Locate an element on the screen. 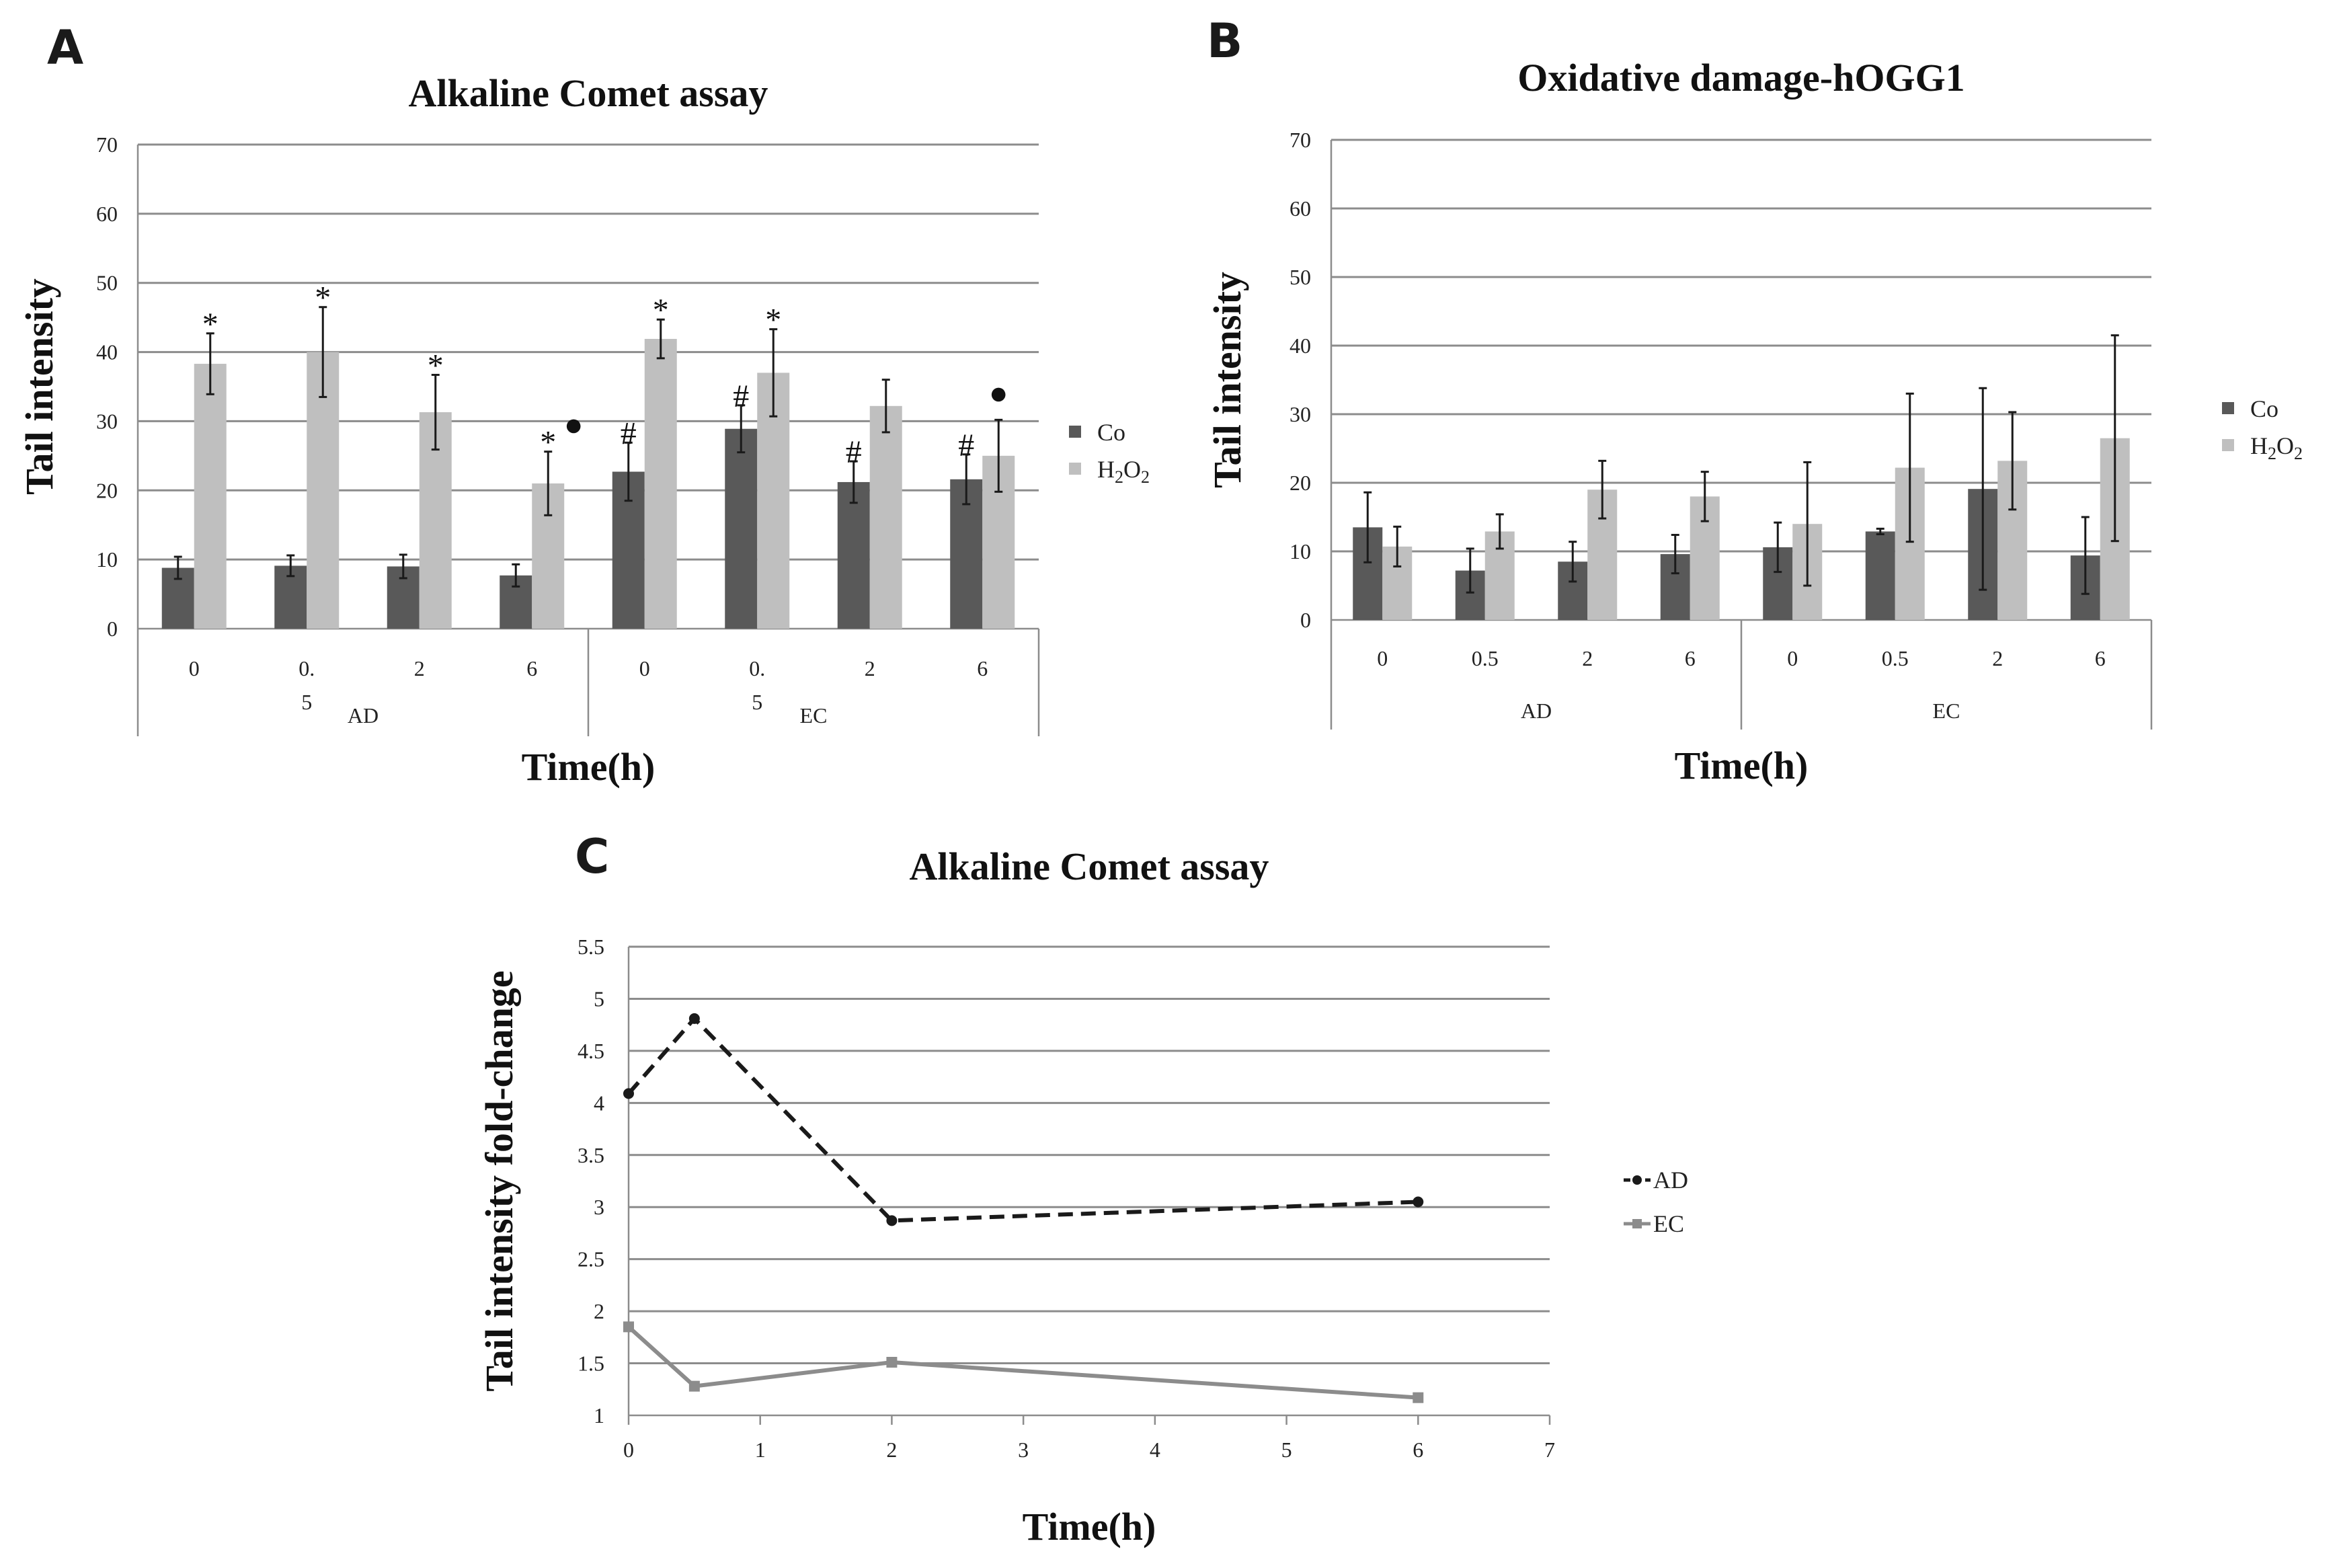 This screenshot has height=1568, width=2341. x-tick-label: 0.5 is located at coordinates (1895, 658).